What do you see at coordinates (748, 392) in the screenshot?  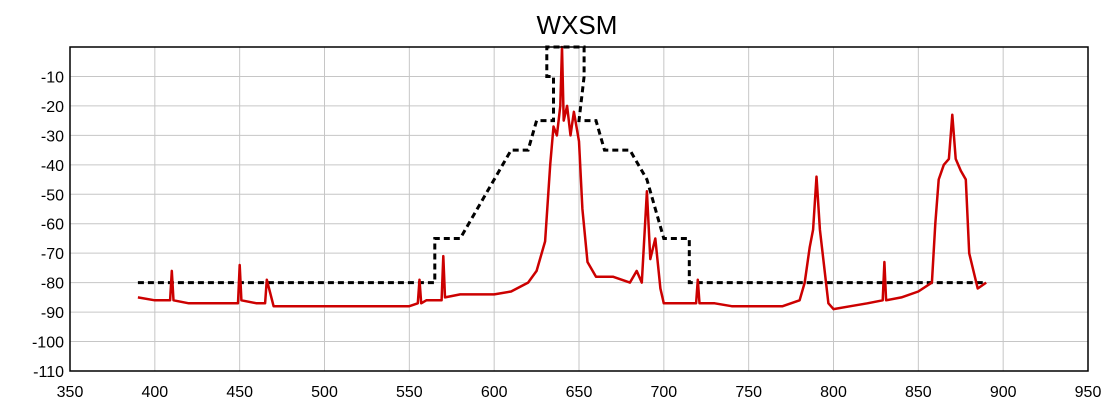 I see `x-tick-label: 750` at bounding box center [748, 392].